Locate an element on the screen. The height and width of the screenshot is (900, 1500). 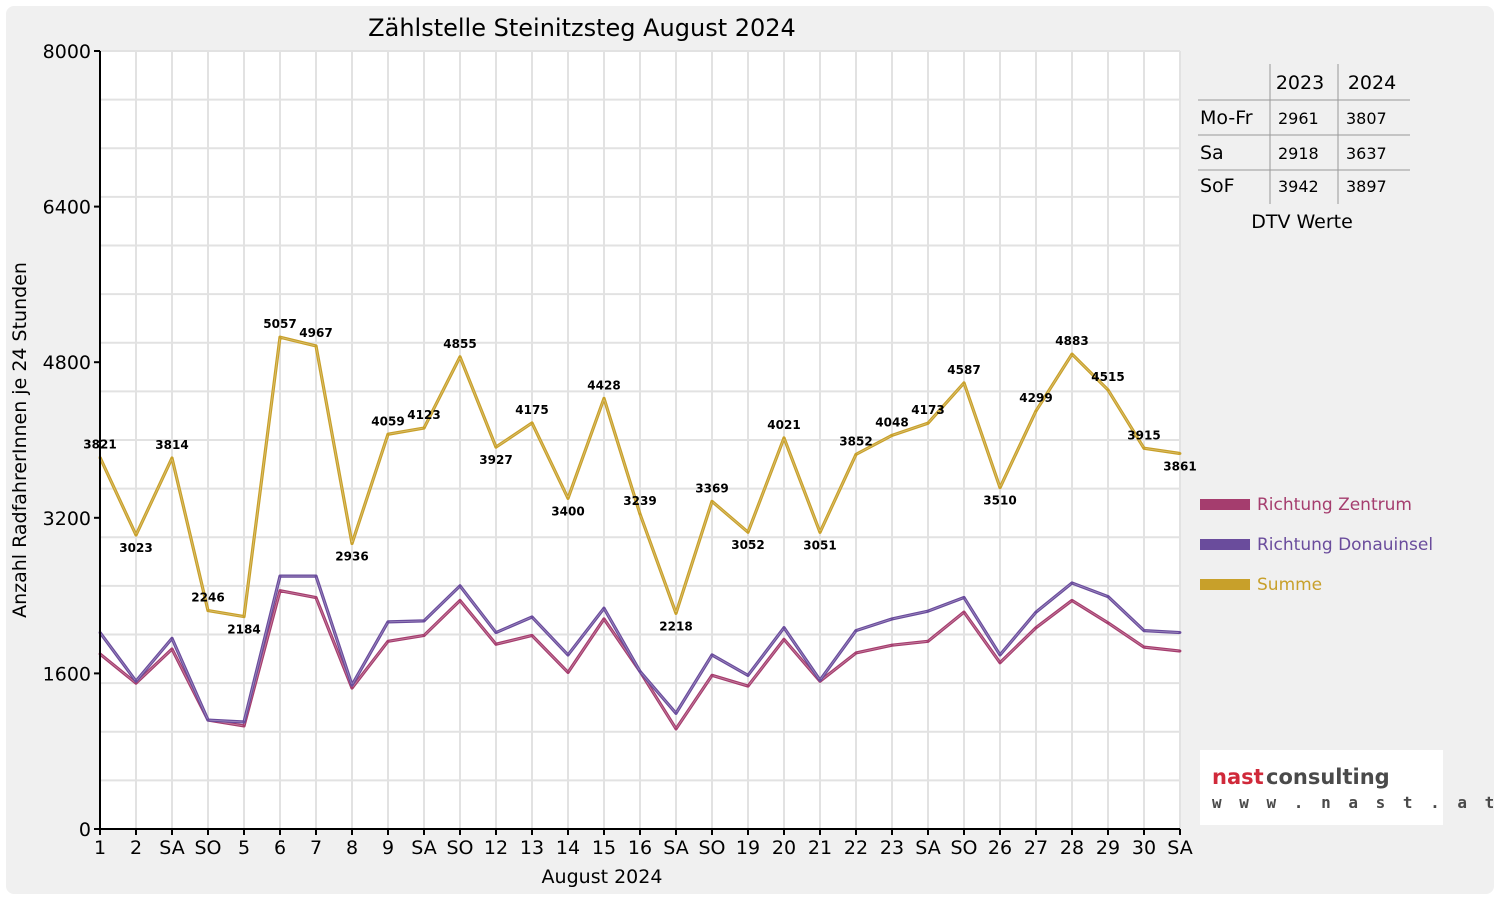
data-label: 2936 is located at coordinates (351, 556).